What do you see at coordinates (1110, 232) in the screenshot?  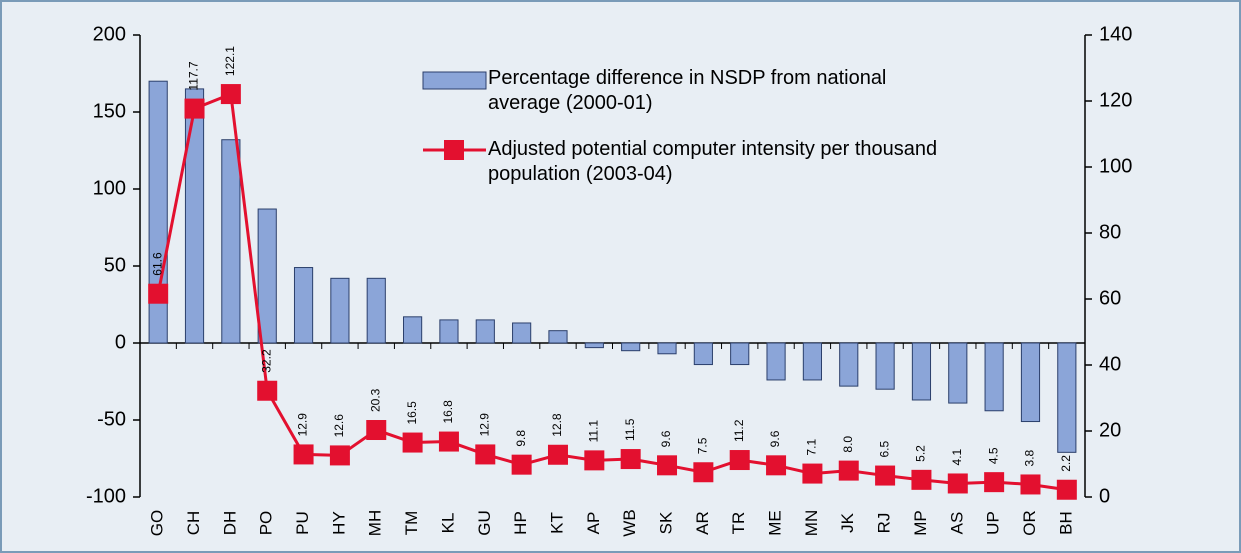 I see `y2-tick-label: 80` at bounding box center [1110, 232].